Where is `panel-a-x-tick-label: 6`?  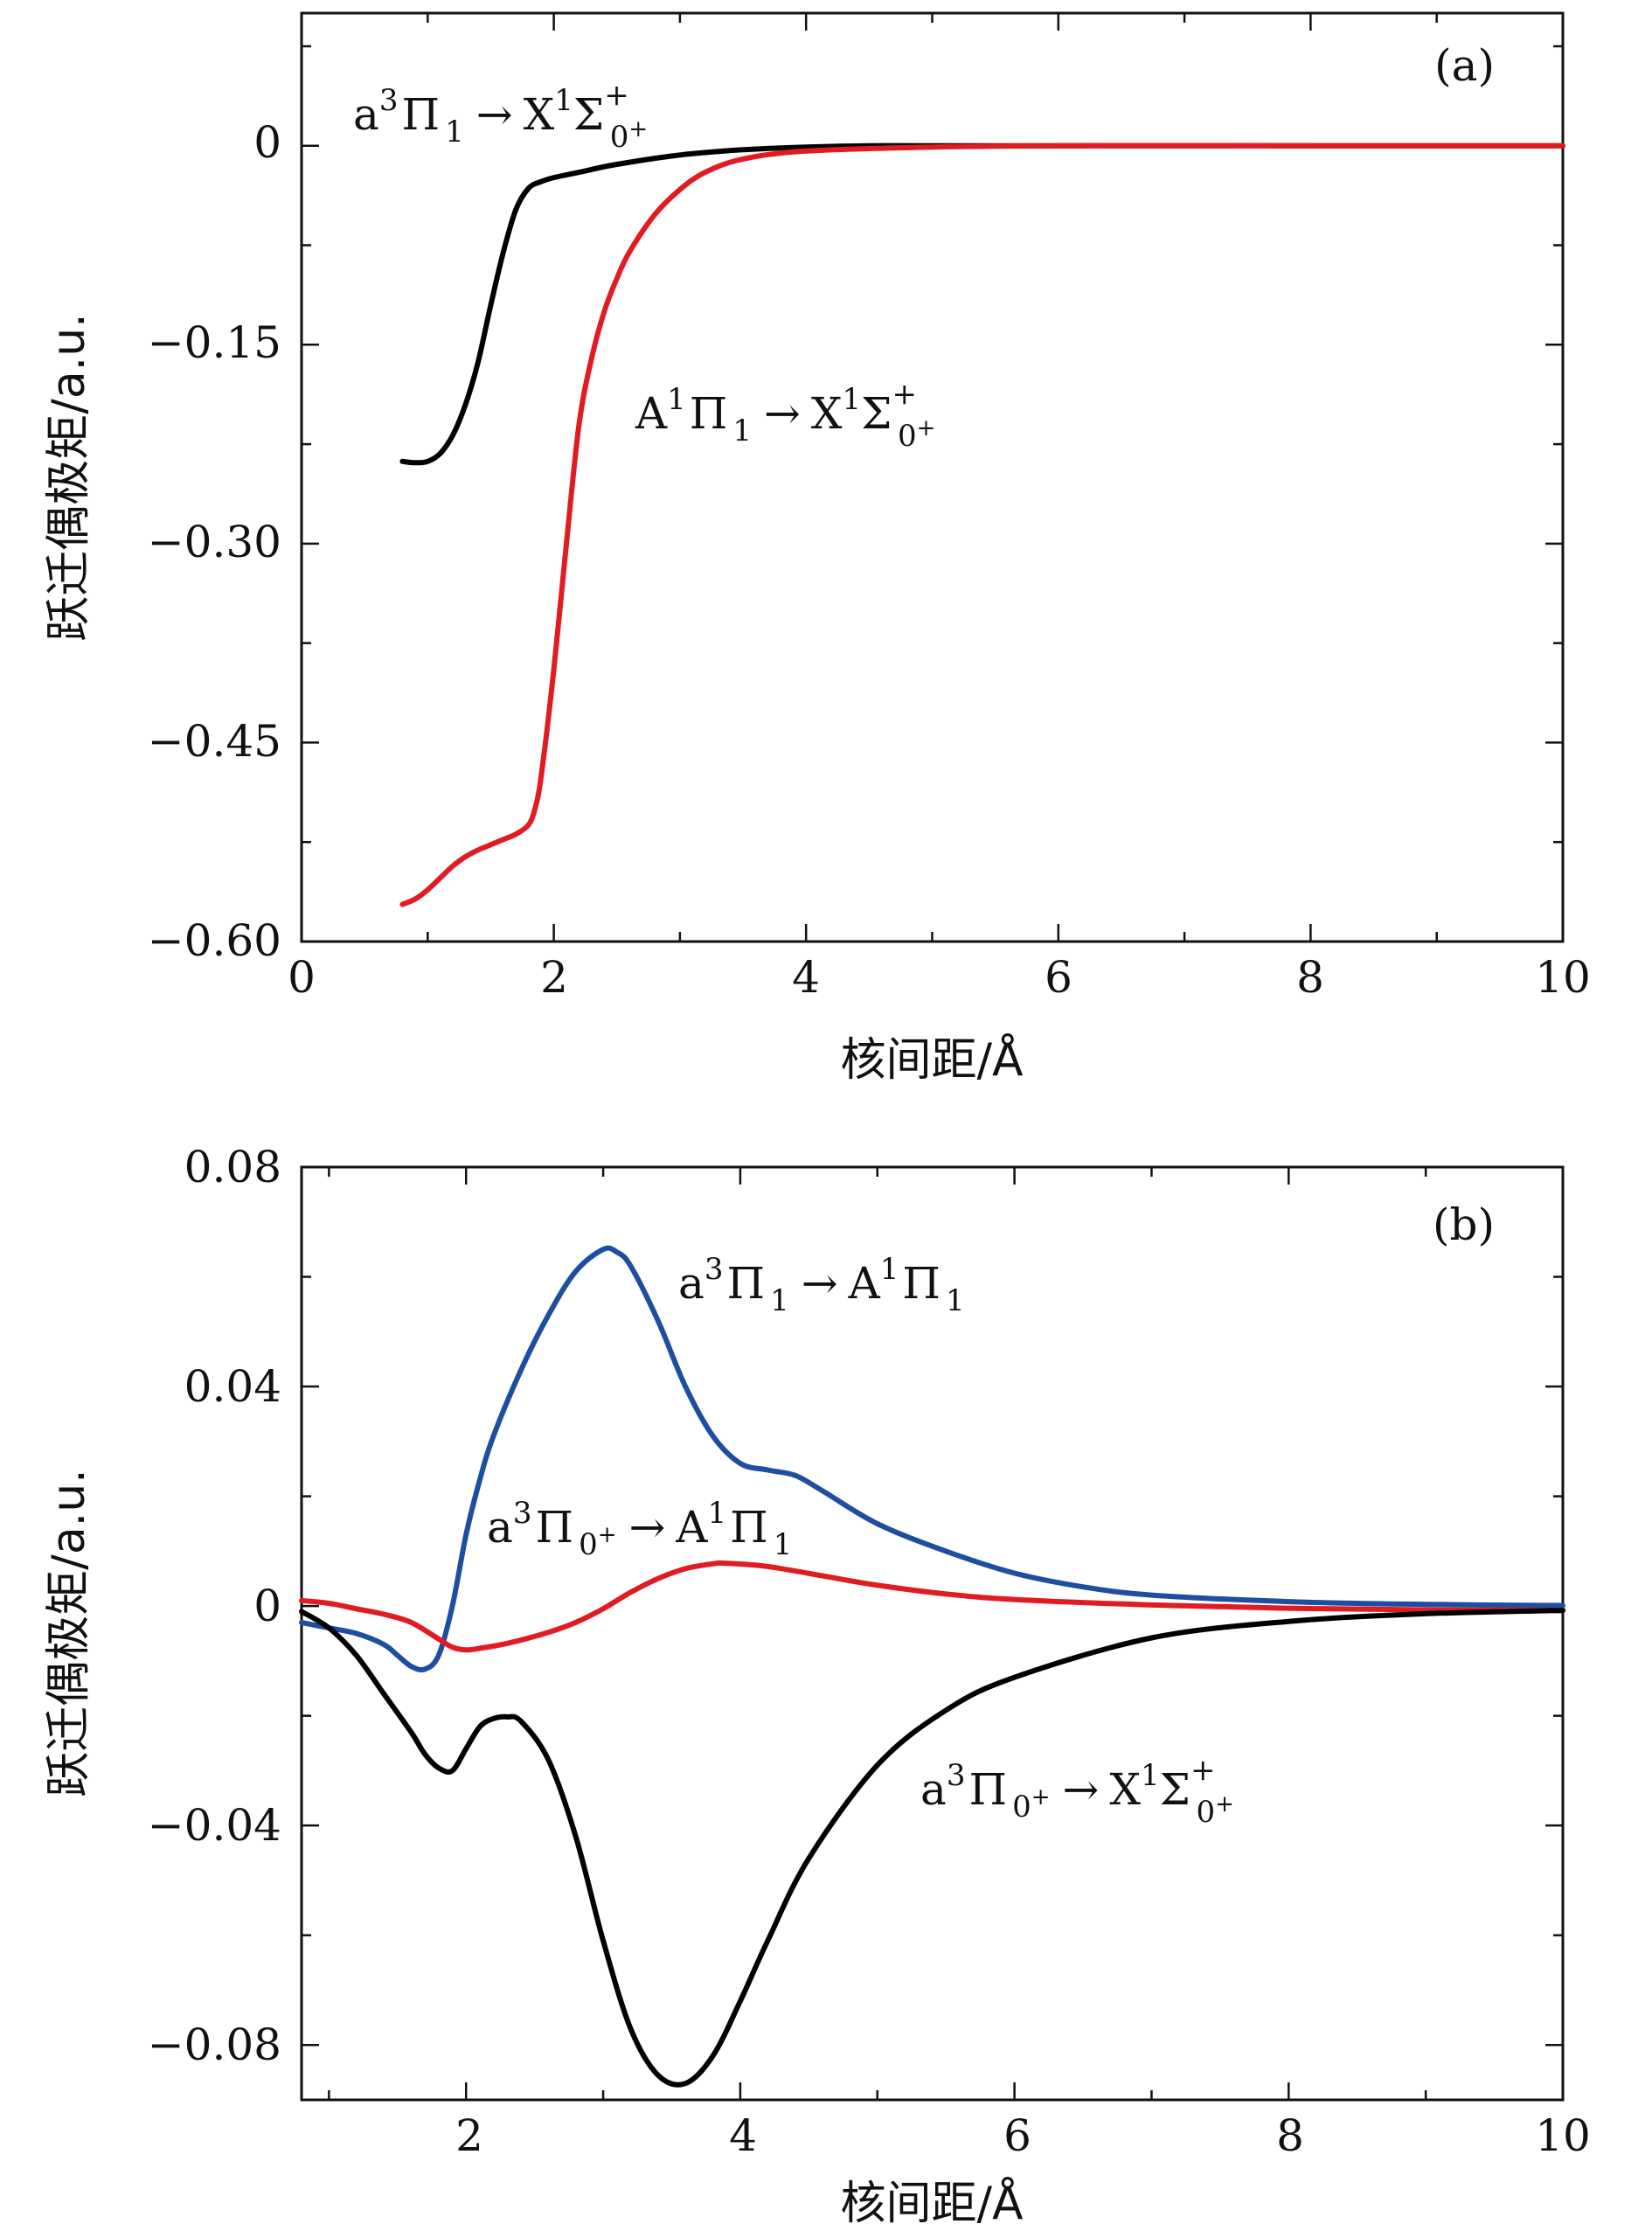
panel-a-x-tick-label: 6 is located at coordinates (1058, 978).